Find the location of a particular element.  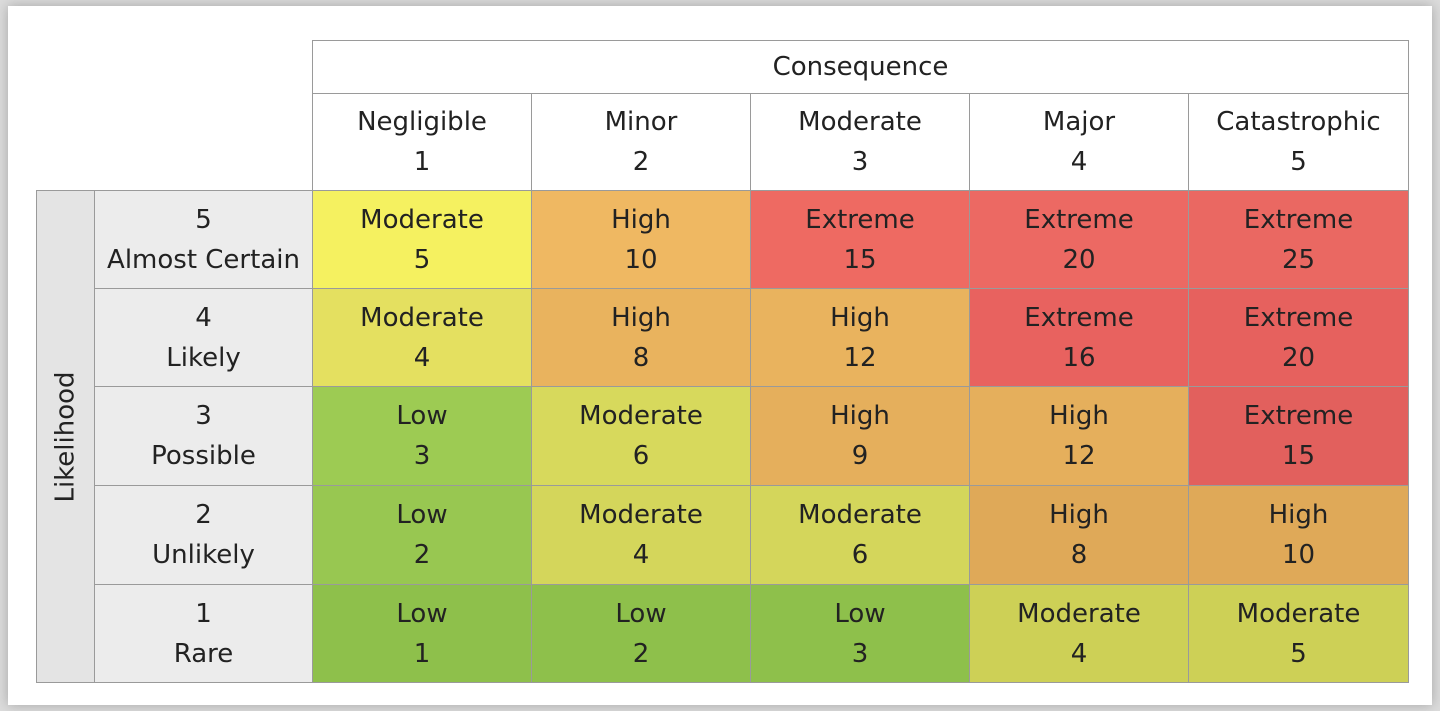

column-header: Catastrophic 5 is located at coordinates (1298, 142).